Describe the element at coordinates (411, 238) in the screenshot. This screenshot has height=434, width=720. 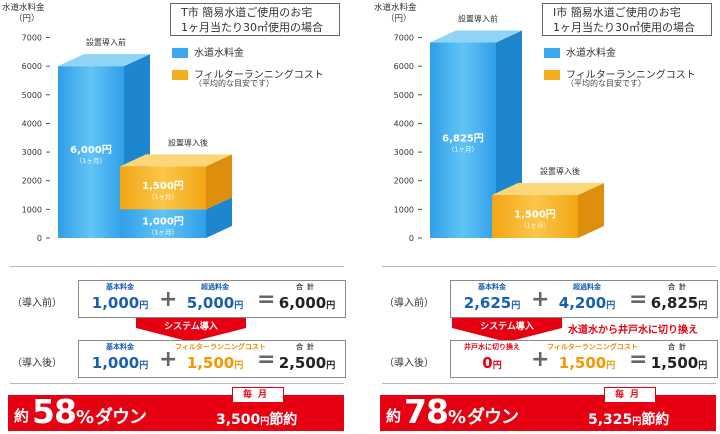
I see `y-tick-label: 0` at that location.